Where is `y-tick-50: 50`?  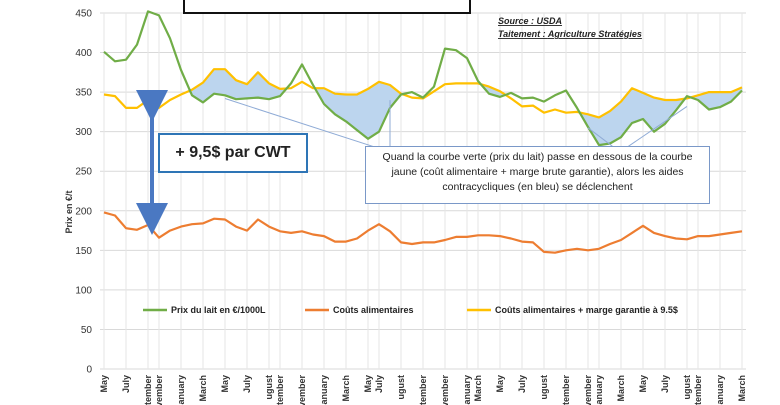
y-tick-50: 50 is located at coordinates (87, 330).